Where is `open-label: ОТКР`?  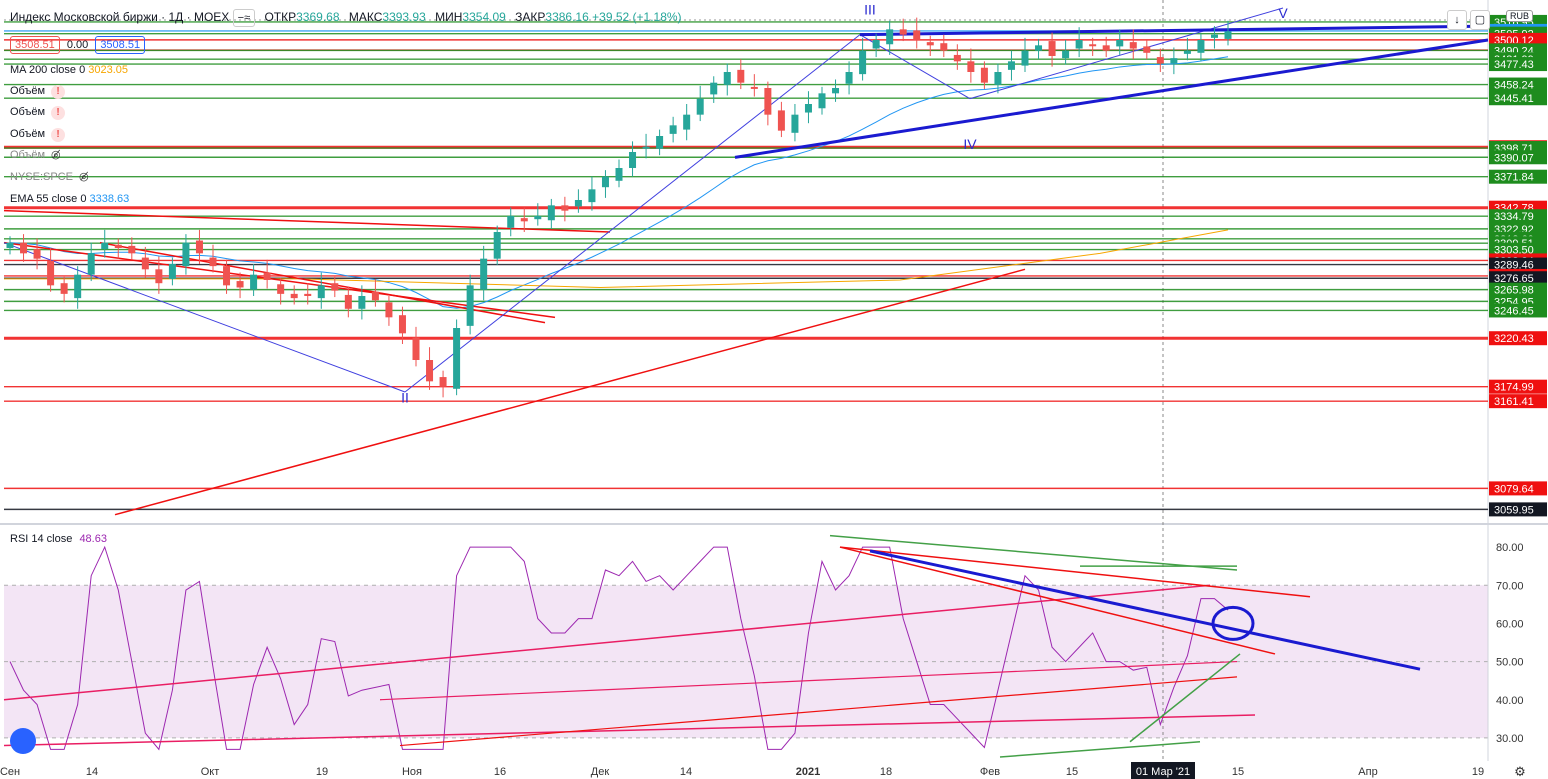 open-label: ОТКР is located at coordinates (280, 17).